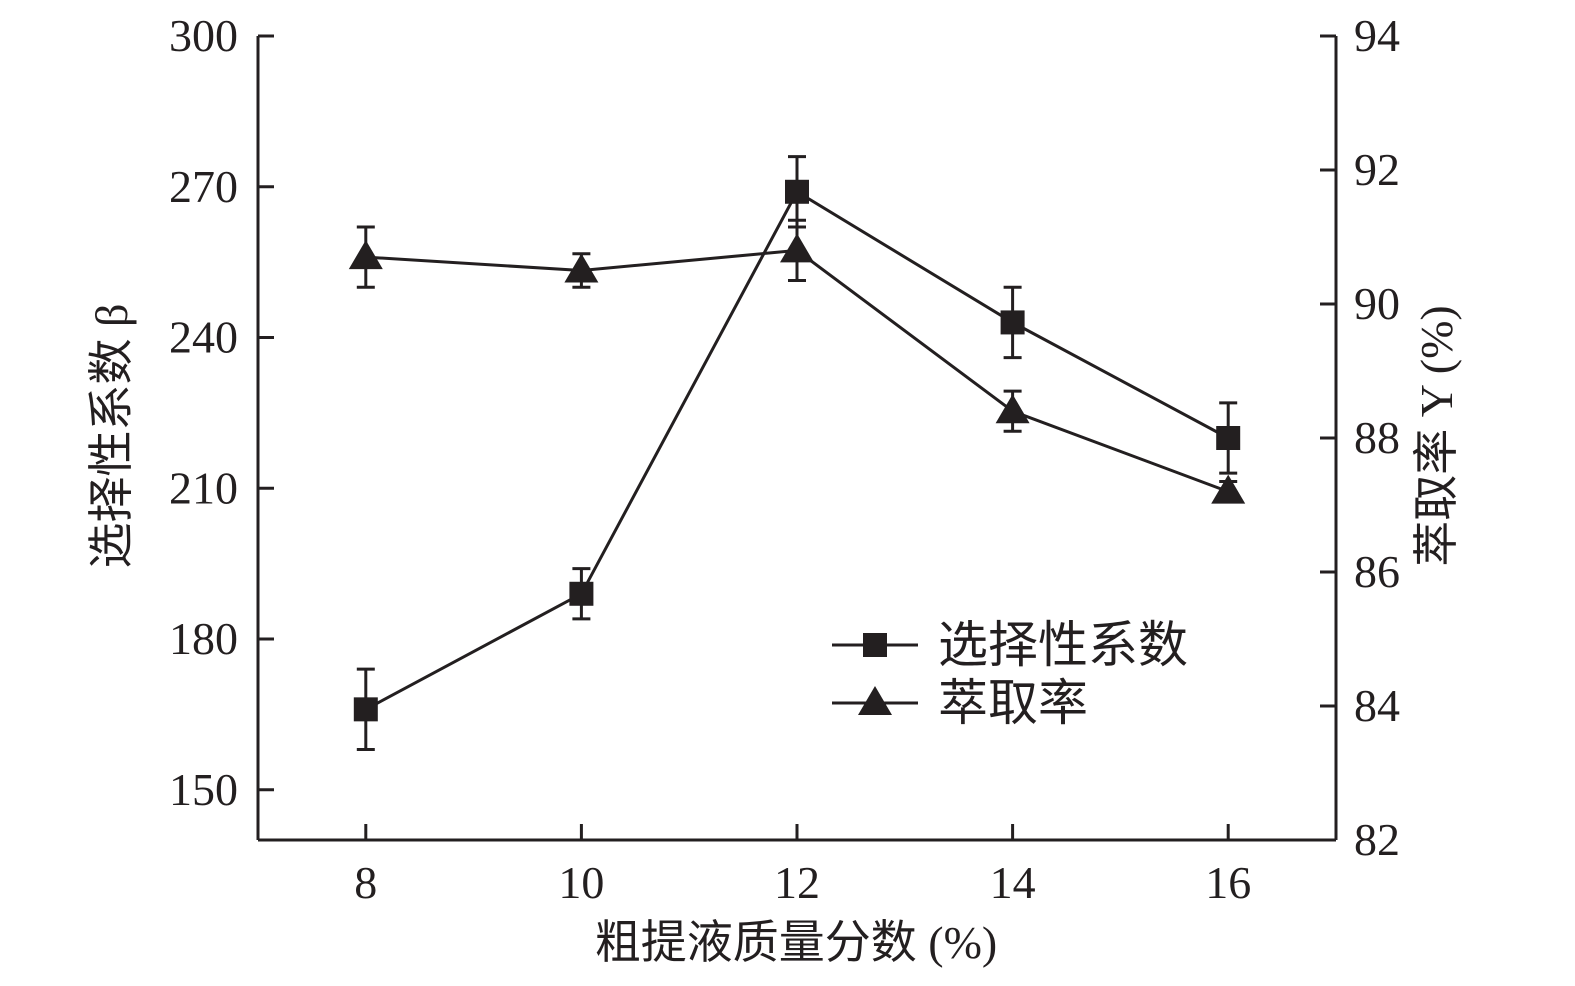  Describe the element at coordinates (203, 337) in the screenshot. I see `y-left-tick-label: 240` at that location.